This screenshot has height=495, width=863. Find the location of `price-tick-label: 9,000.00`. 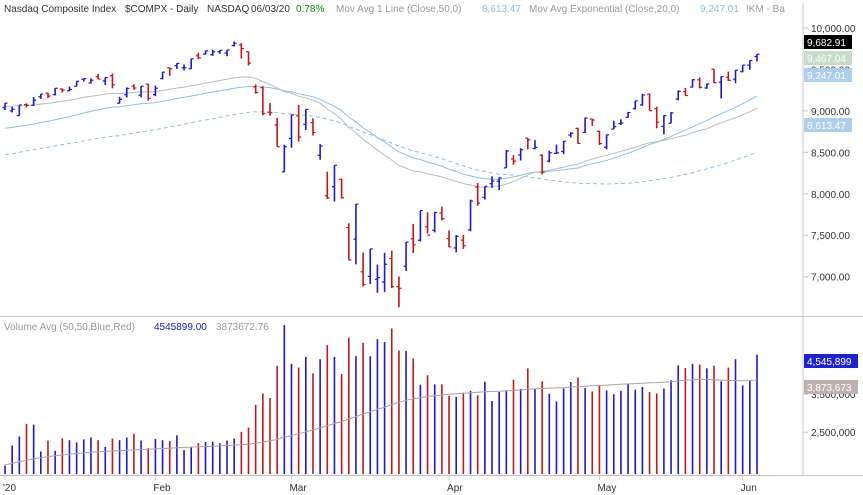

price-tick-label: 9,000.00 is located at coordinates (830, 112).